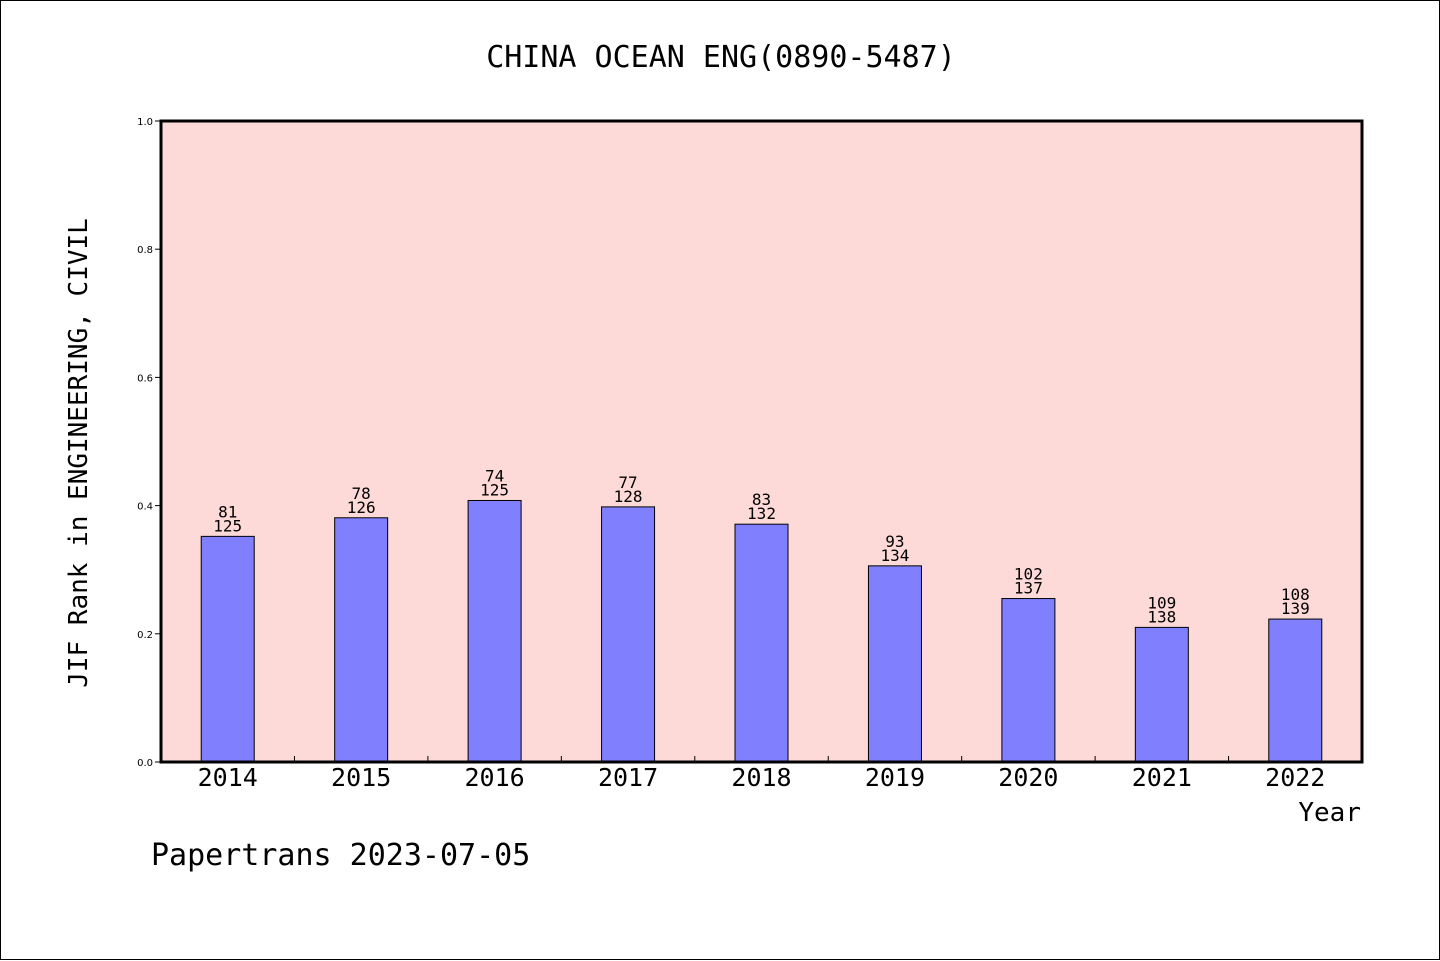  Describe the element at coordinates (495, 777) in the screenshot. I see `x-tick-label-2016: 2016` at that location.